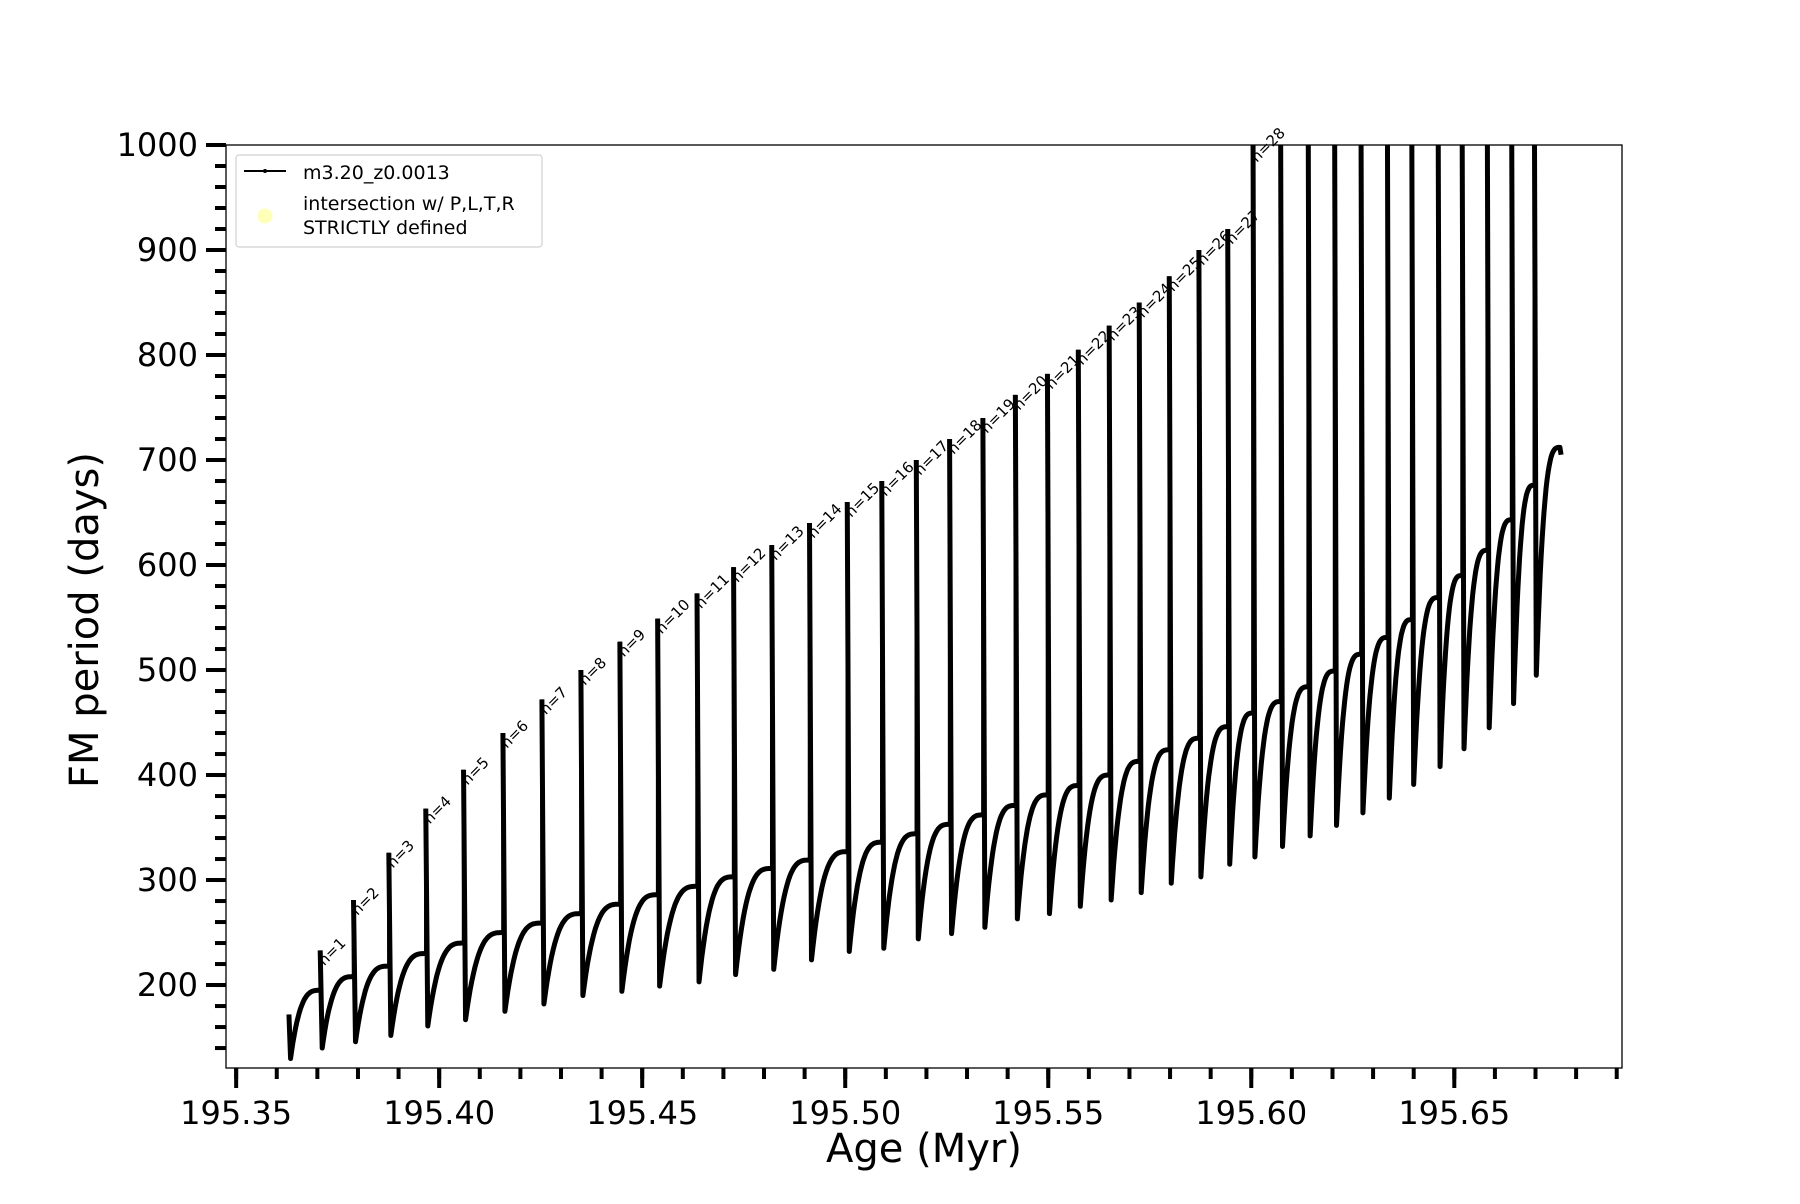  I want to click on x-tick-label: 195.40, so click(439, 1113).